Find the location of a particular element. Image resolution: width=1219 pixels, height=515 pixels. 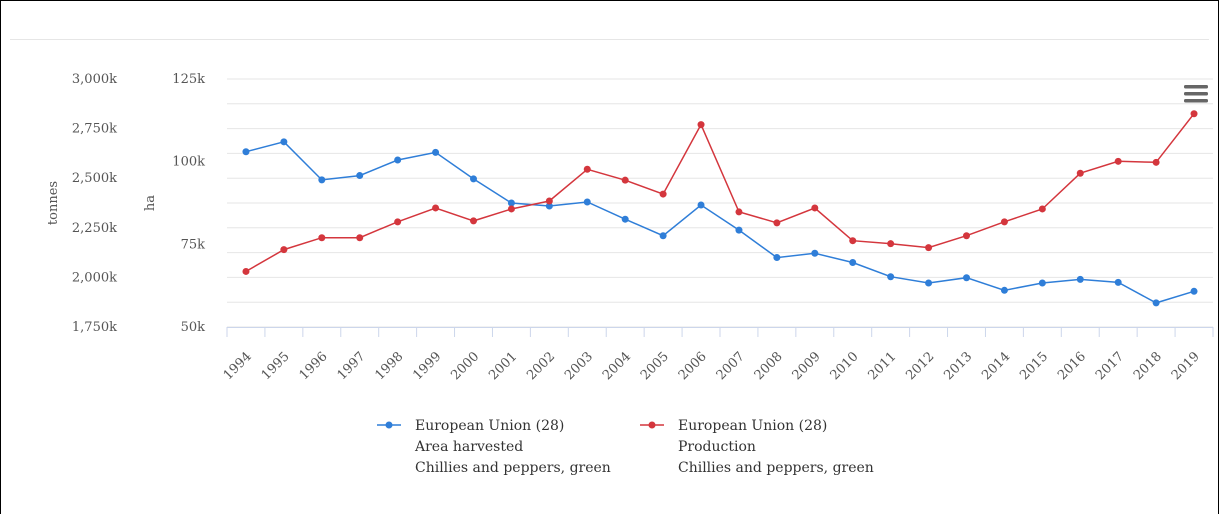

y-tick-label-tonnes: 2,500k is located at coordinates (94, 178).